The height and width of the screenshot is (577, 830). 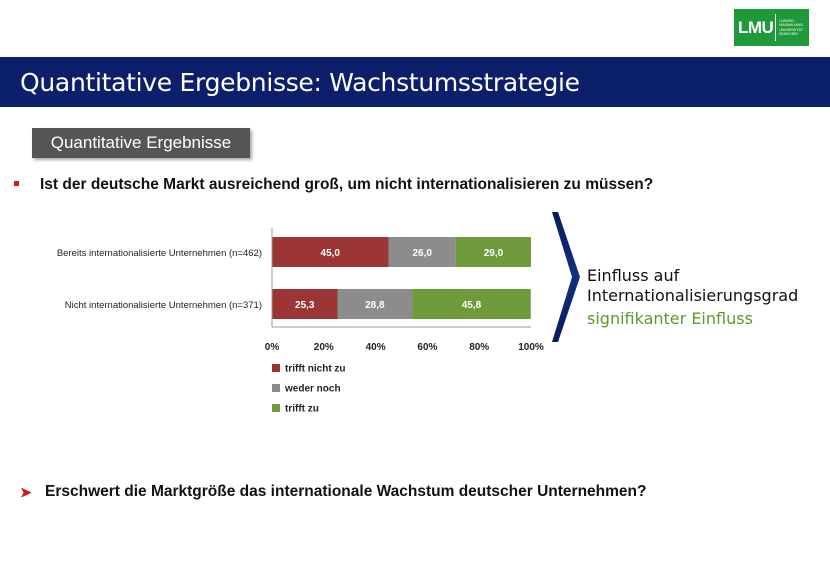 I want to click on header-bar, so click(x=415, y=82).